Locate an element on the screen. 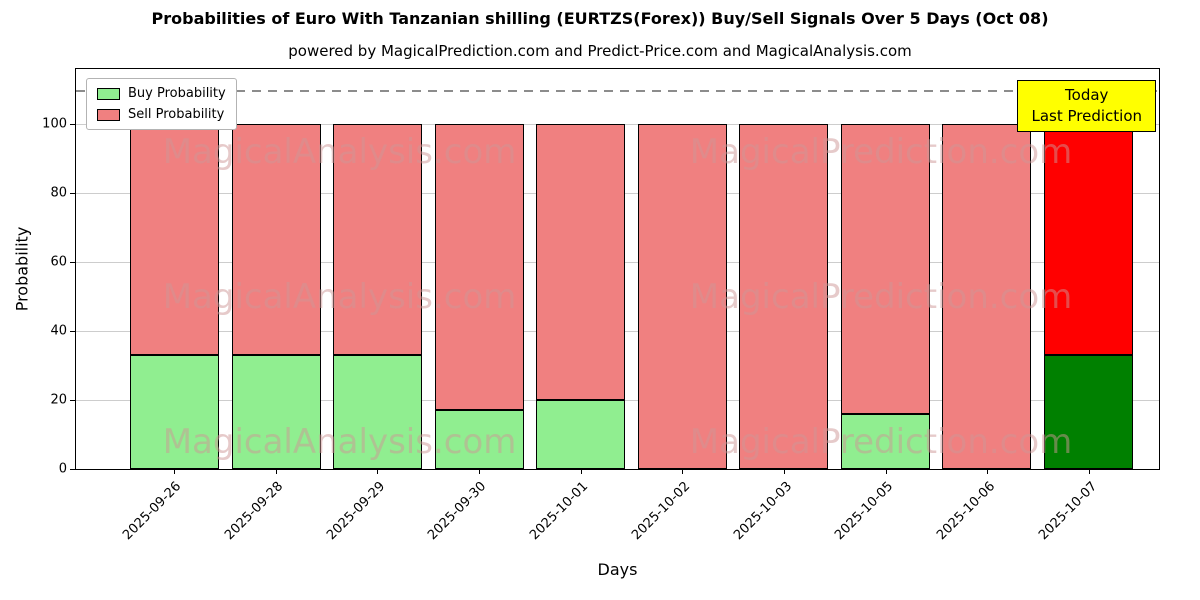  legend-item-buy: Buy Probability is located at coordinates (161, 93).